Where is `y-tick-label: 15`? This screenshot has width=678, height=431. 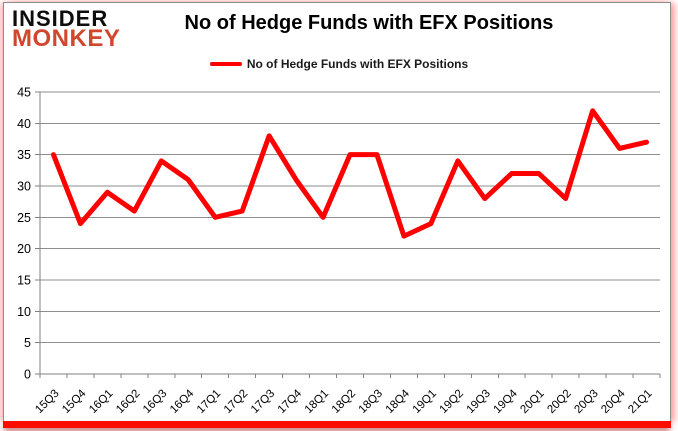
y-tick-label: 15 is located at coordinates (24, 281).